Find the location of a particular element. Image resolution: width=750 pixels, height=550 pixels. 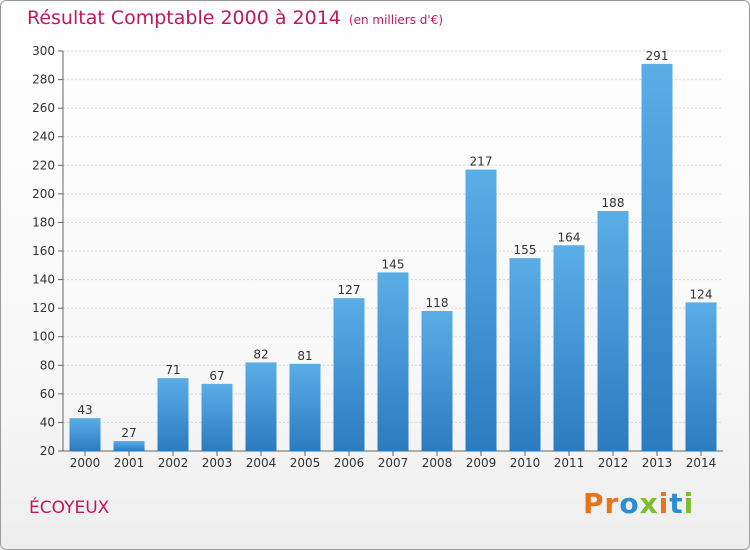

y-tick-label: 100 is located at coordinates (43, 337).